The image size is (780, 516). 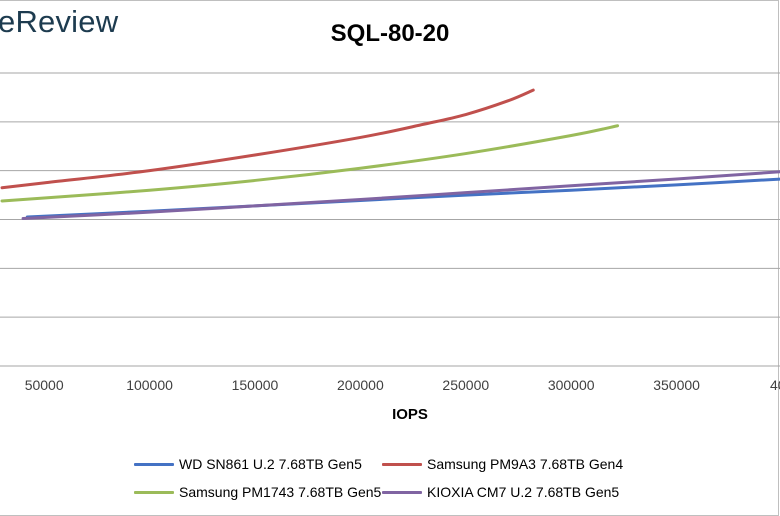 I want to click on x-tick-label: 200000, so click(x=360, y=385).